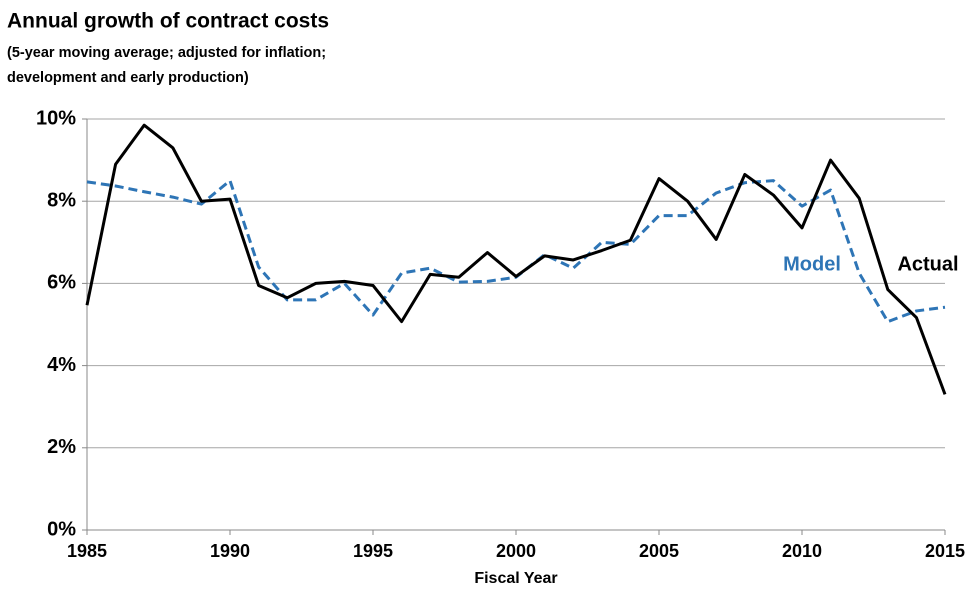 Image resolution: width=971 pixels, height=592 pixels. I want to click on y-tick-label: 6%, so click(61, 283).